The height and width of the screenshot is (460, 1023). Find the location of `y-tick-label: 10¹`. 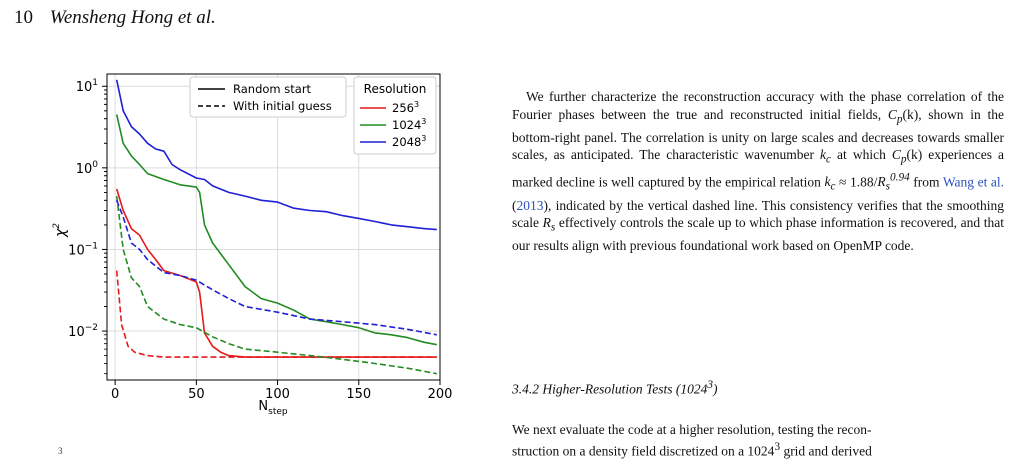

y-tick-label: 10¹ is located at coordinates (87, 86).